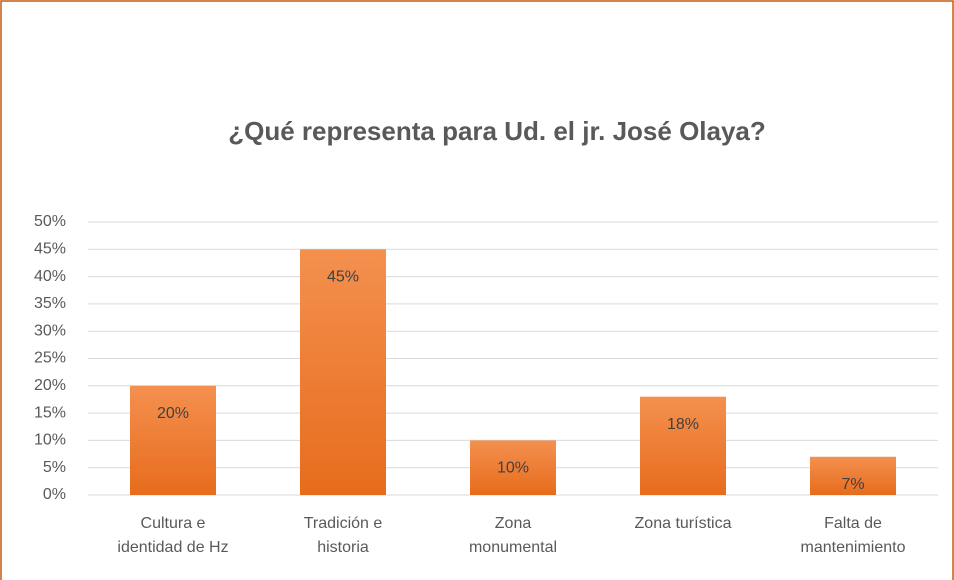  Describe the element at coordinates (173, 413) in the screenshot. I see `data-label: 20%` at that location.